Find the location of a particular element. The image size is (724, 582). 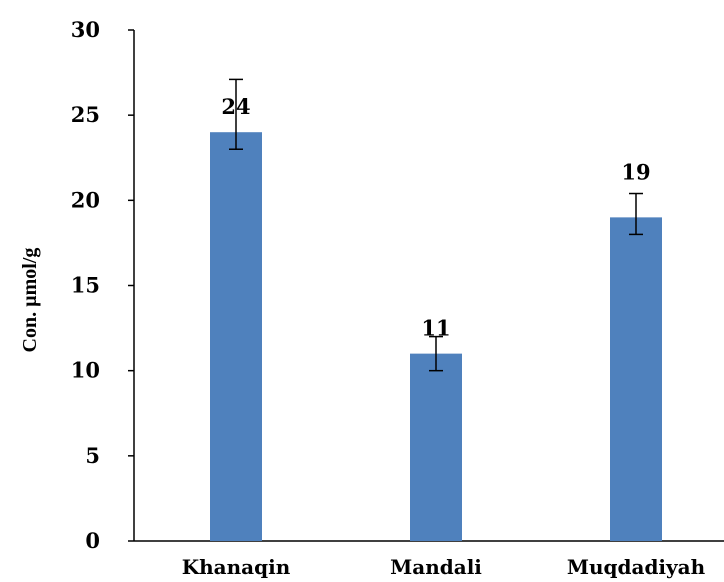

data-label: 24 is located at coordinates (235, 106).